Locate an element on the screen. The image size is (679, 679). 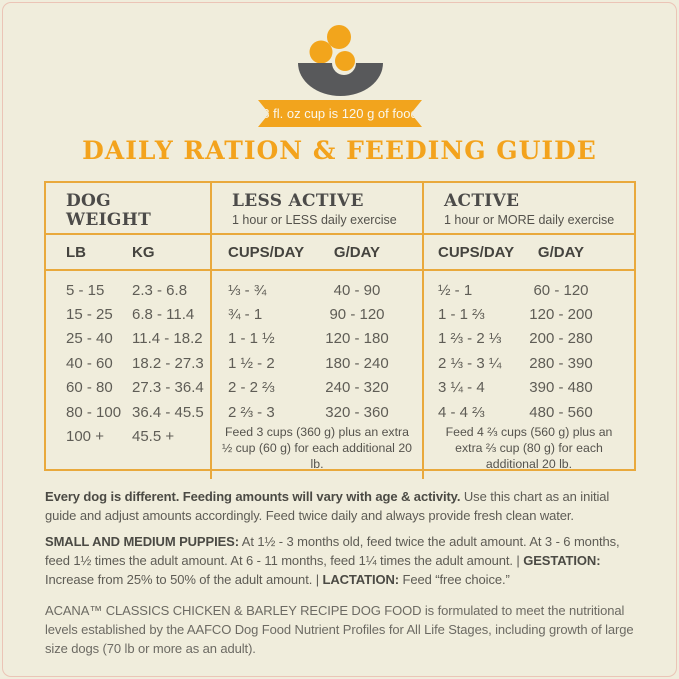
cups-cell: 3 ¼ - 4 is located at coordinates (461, 388).